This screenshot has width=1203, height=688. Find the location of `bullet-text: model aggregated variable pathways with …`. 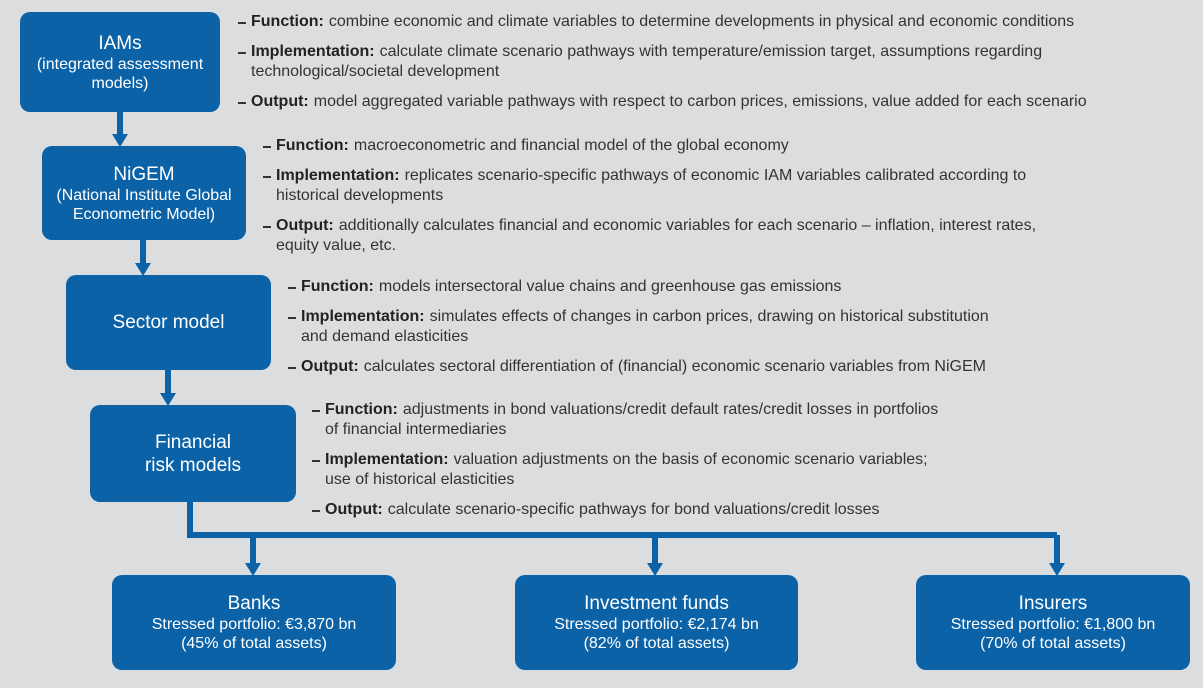

bullet-text: model aggregated variable pathways with … is located at coordinates (700, 101).